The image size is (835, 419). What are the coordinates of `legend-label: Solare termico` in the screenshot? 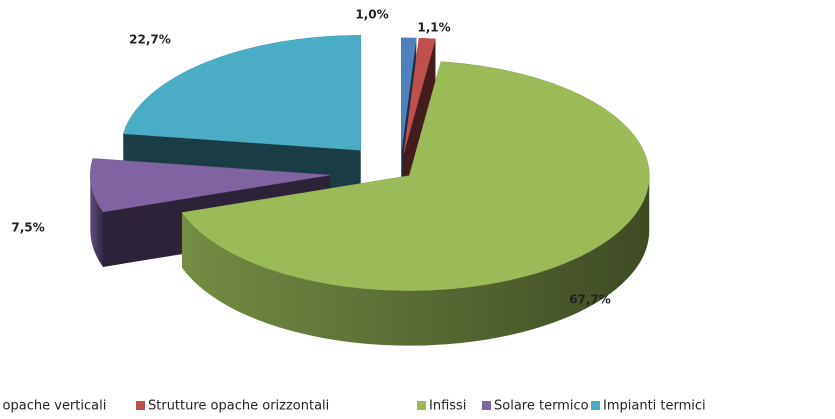 It's located at (541, 406).